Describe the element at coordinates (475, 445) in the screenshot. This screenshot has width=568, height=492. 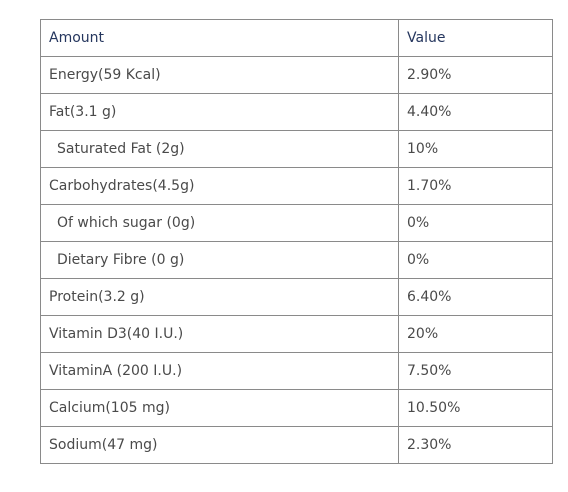
I see `value-cell: 2.30%` at that location.